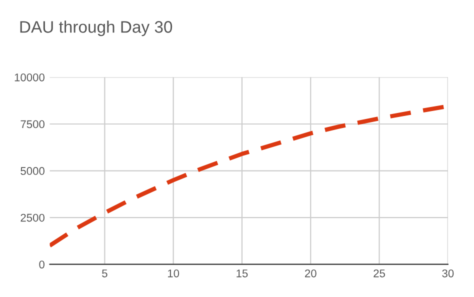 Image resolution: width=474 pixels, height=297 pixels. I want to click on y-tick-label: 5000, so click(32, 171).